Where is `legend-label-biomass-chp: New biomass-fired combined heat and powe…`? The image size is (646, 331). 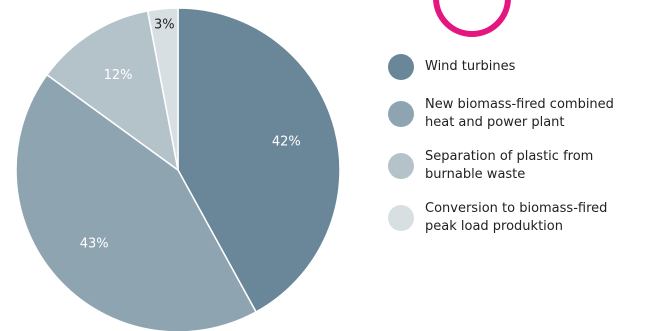 legend-label-biomass-chp: New biomass-fired combined heat and powe… is located at coordinates (519, 113).